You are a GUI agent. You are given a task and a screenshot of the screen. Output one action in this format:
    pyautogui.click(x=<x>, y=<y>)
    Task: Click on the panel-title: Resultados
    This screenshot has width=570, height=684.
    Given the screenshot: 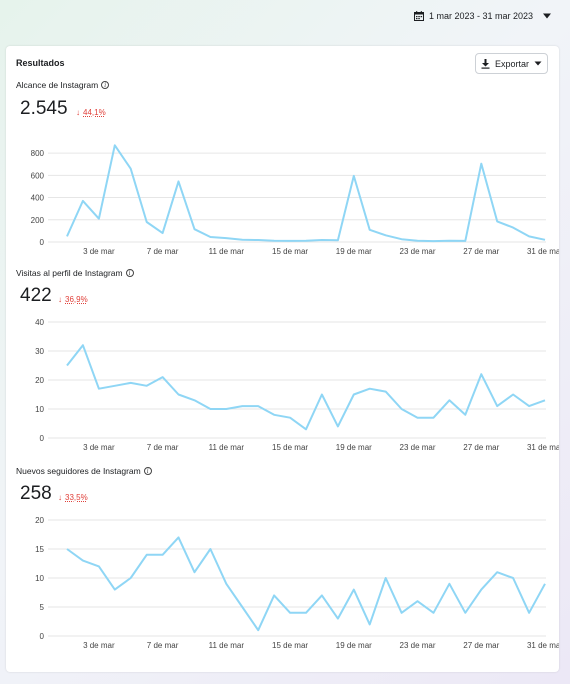 What is the action you would take?
    pyautogui.click(x=40, y=63)
    